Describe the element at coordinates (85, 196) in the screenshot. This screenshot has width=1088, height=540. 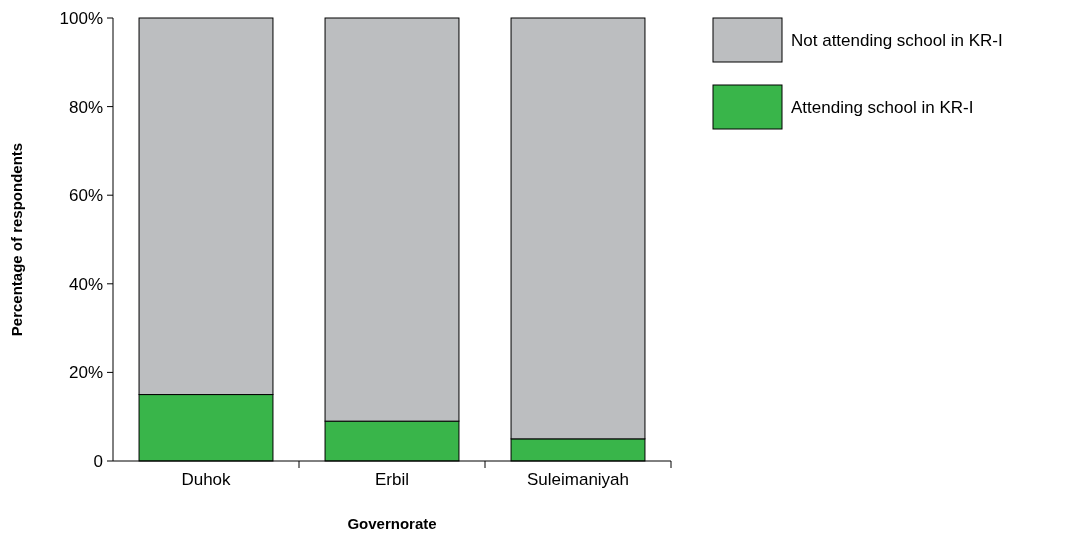
I see `y-tick-label: 60%` at that location.